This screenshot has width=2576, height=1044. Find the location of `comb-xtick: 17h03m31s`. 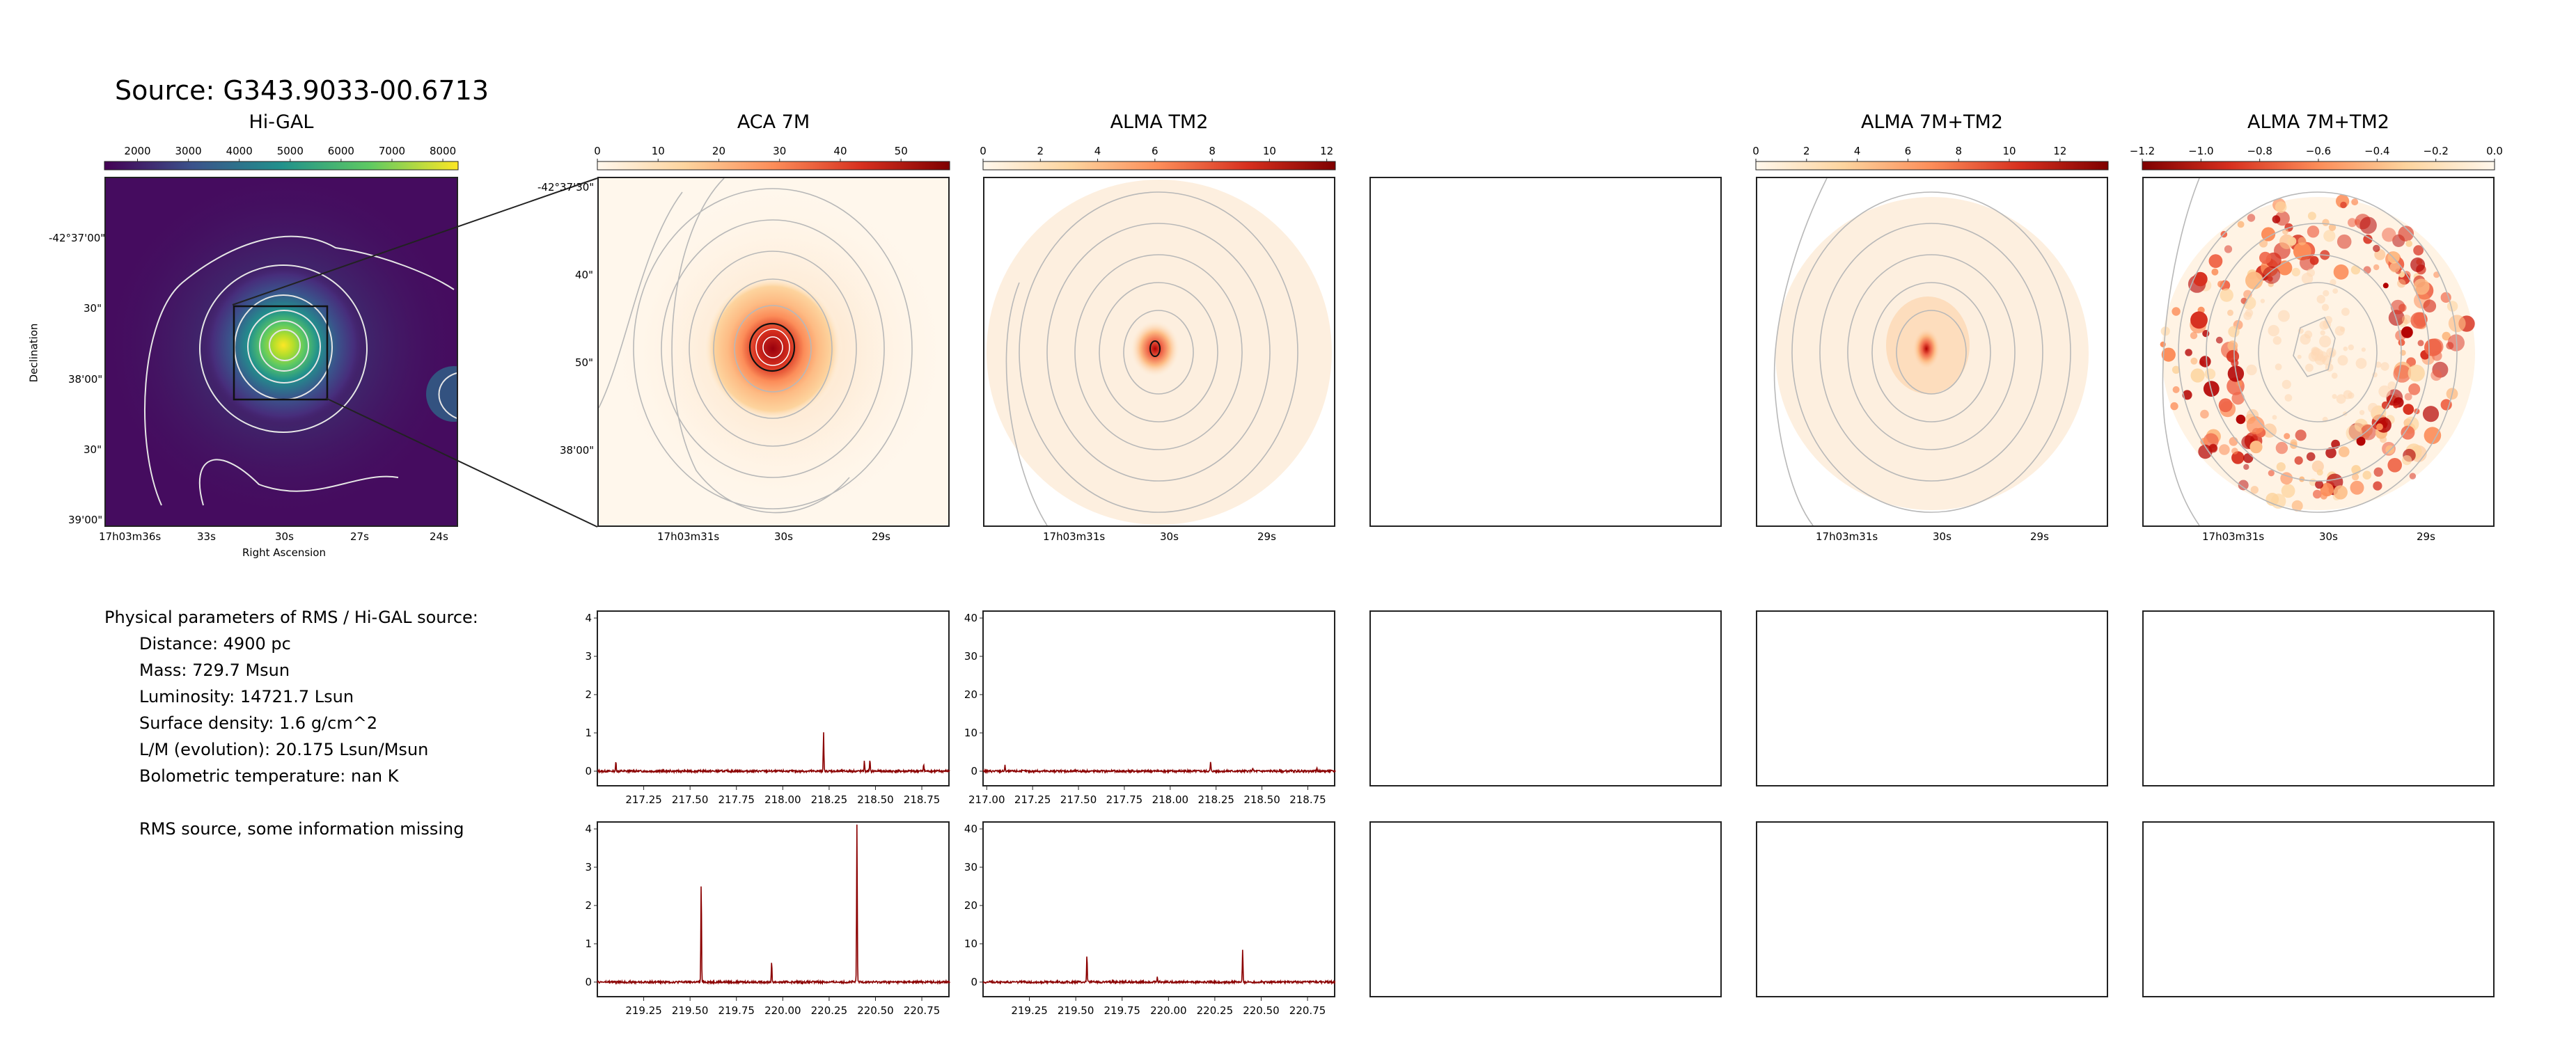

comb-xtick: 17h03m31s is located at coordinates (1847, 536).